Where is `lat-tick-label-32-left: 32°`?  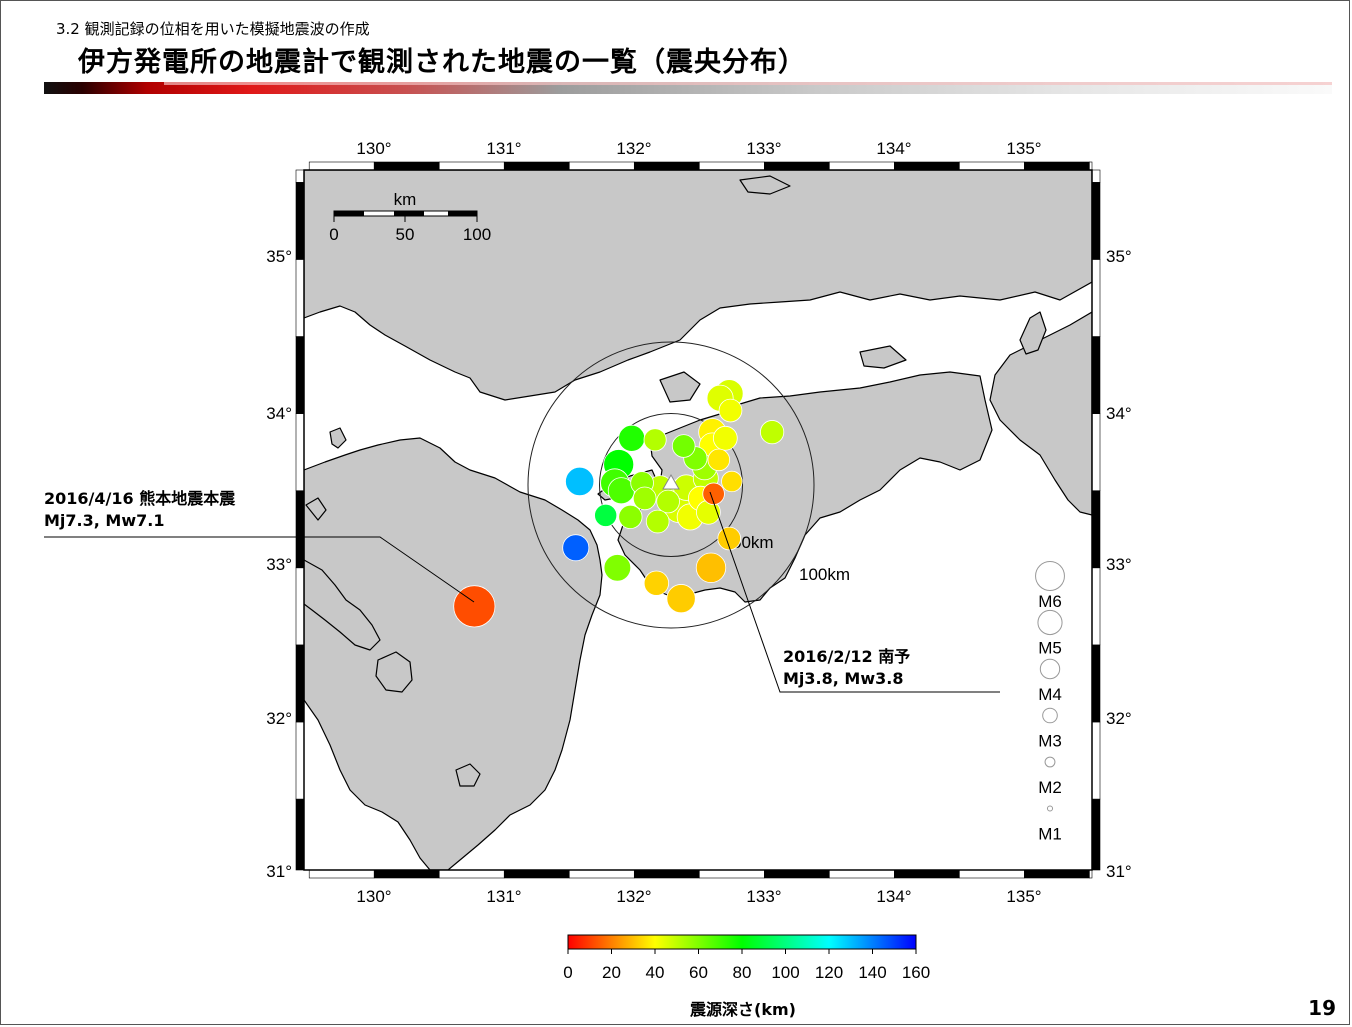 lat-tick-label-32-left: 32° is located at coordinates (279, 718).